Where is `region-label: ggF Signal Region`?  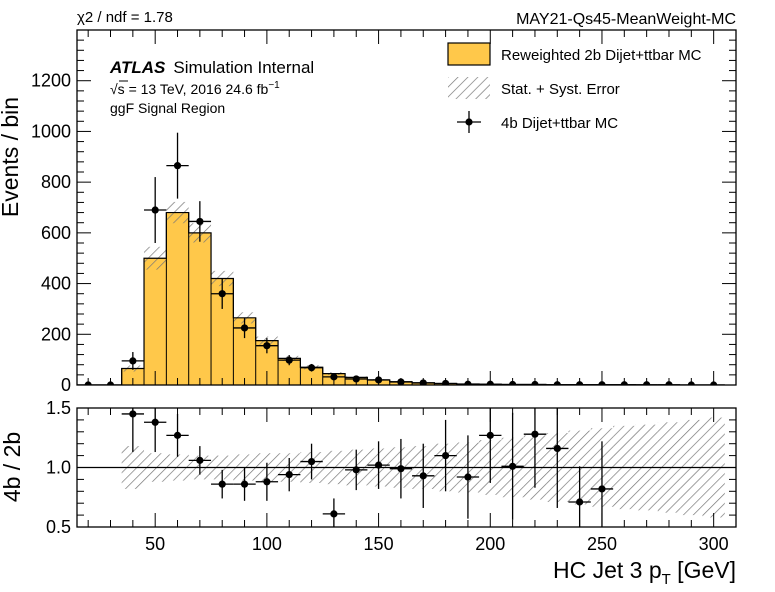
region-label: ggF Signal Region is located at coordinates (167, 108).